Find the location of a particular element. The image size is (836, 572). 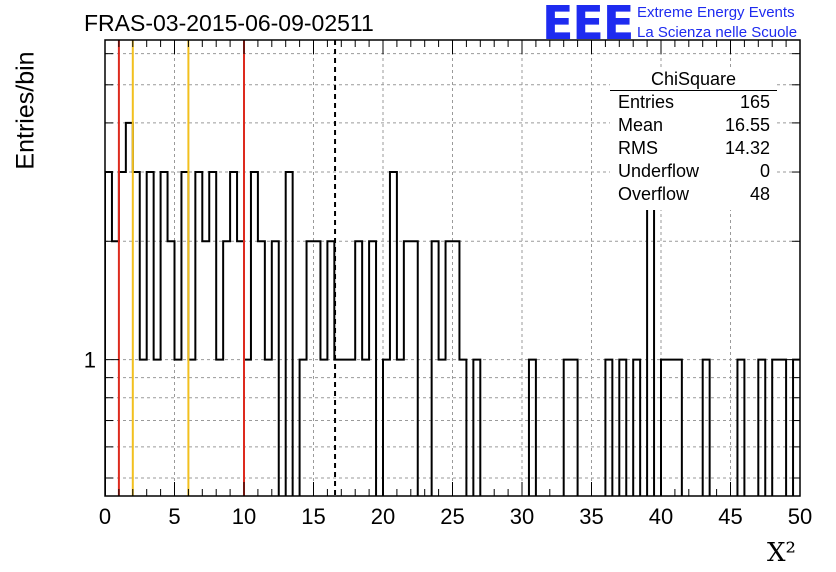

x-tick-labels: 0 5 10 15 20 25 30 35 40 45 50 is located at coordinates (455, 516).